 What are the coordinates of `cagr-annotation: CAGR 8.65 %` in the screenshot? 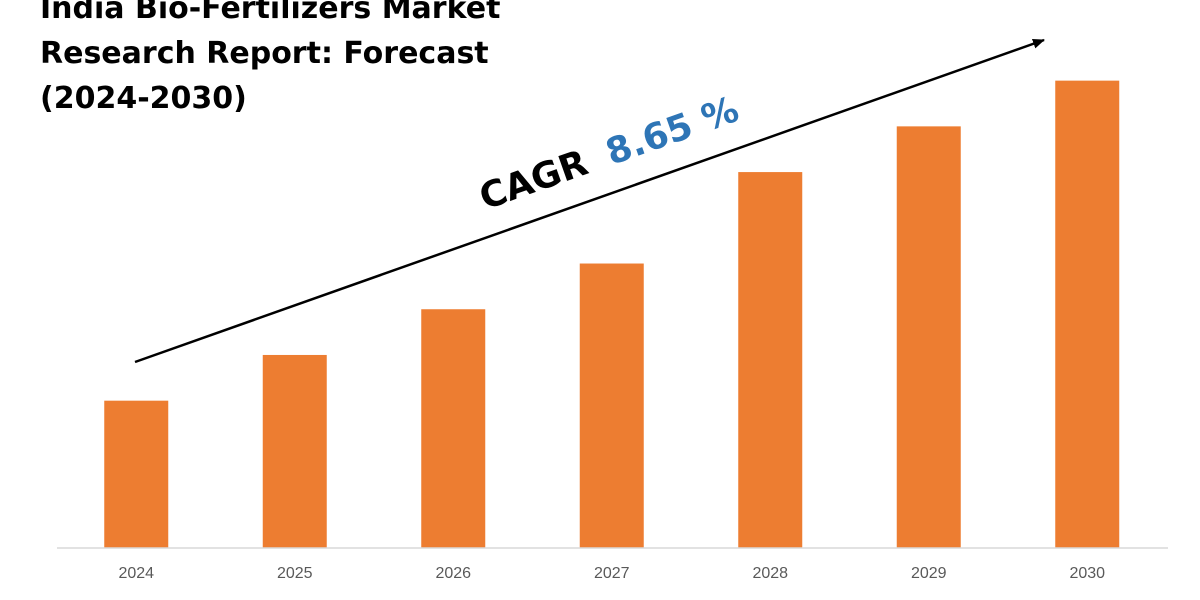 It's located at (609, 153).